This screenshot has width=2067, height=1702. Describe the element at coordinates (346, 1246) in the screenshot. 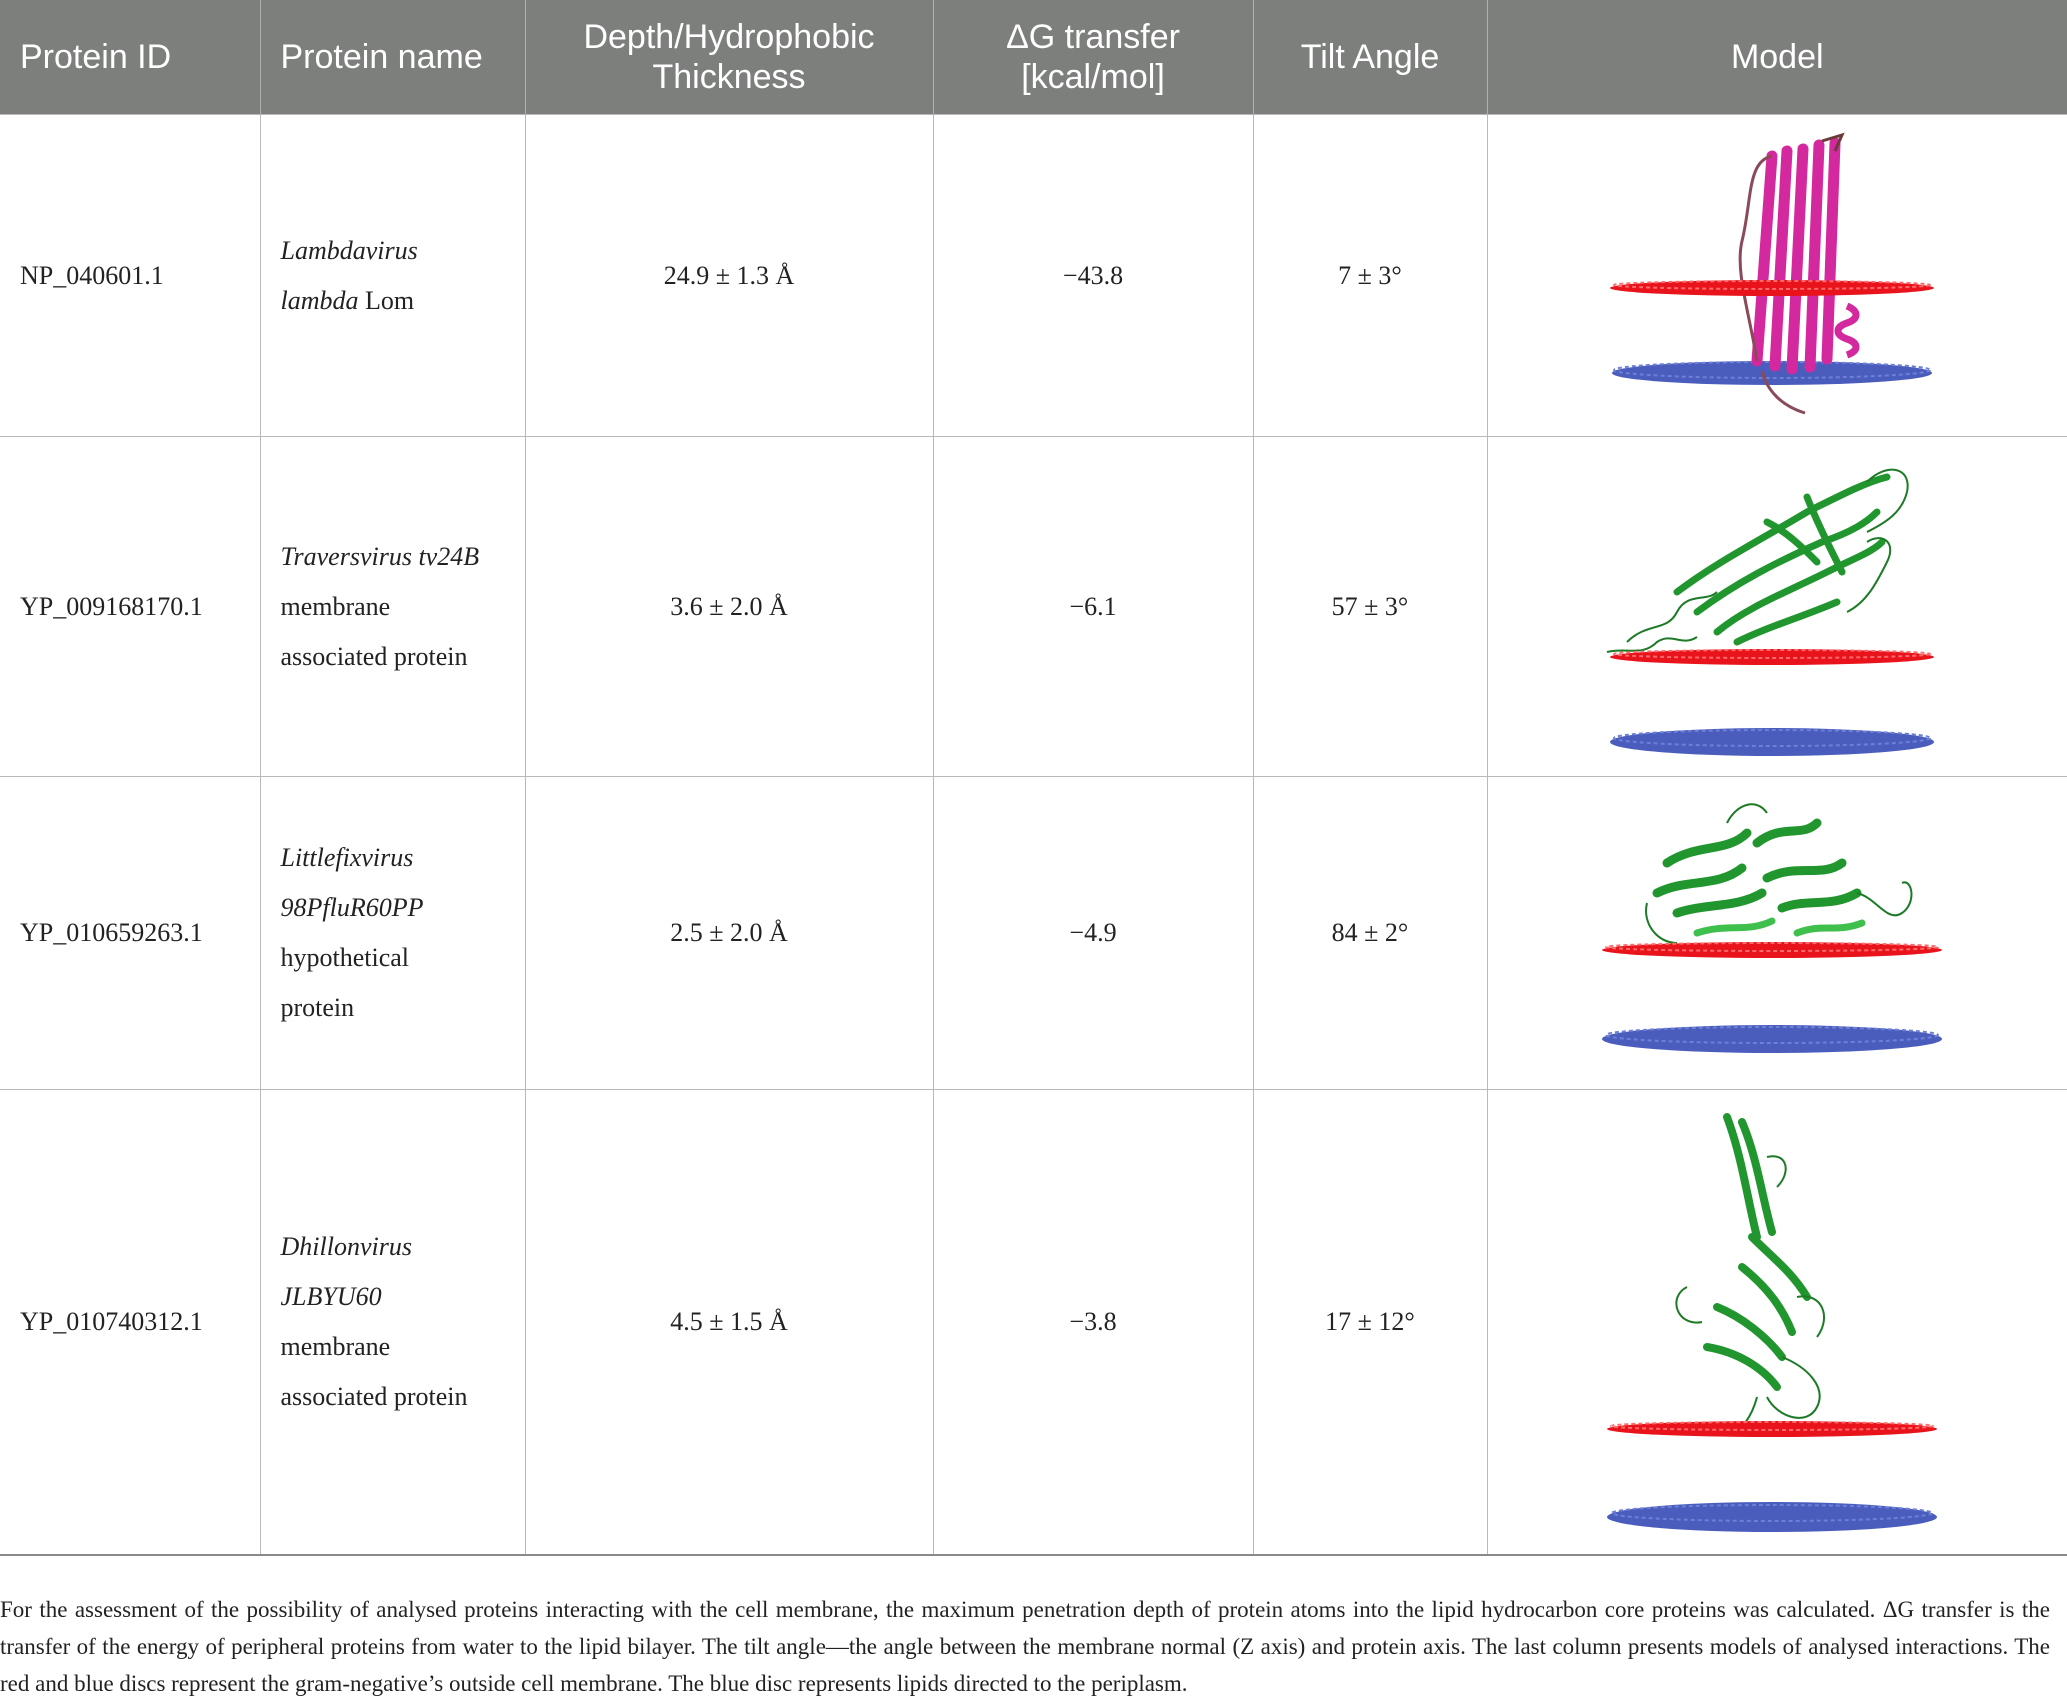

I see `protein-name-text: Dhillonvirus` at that location.